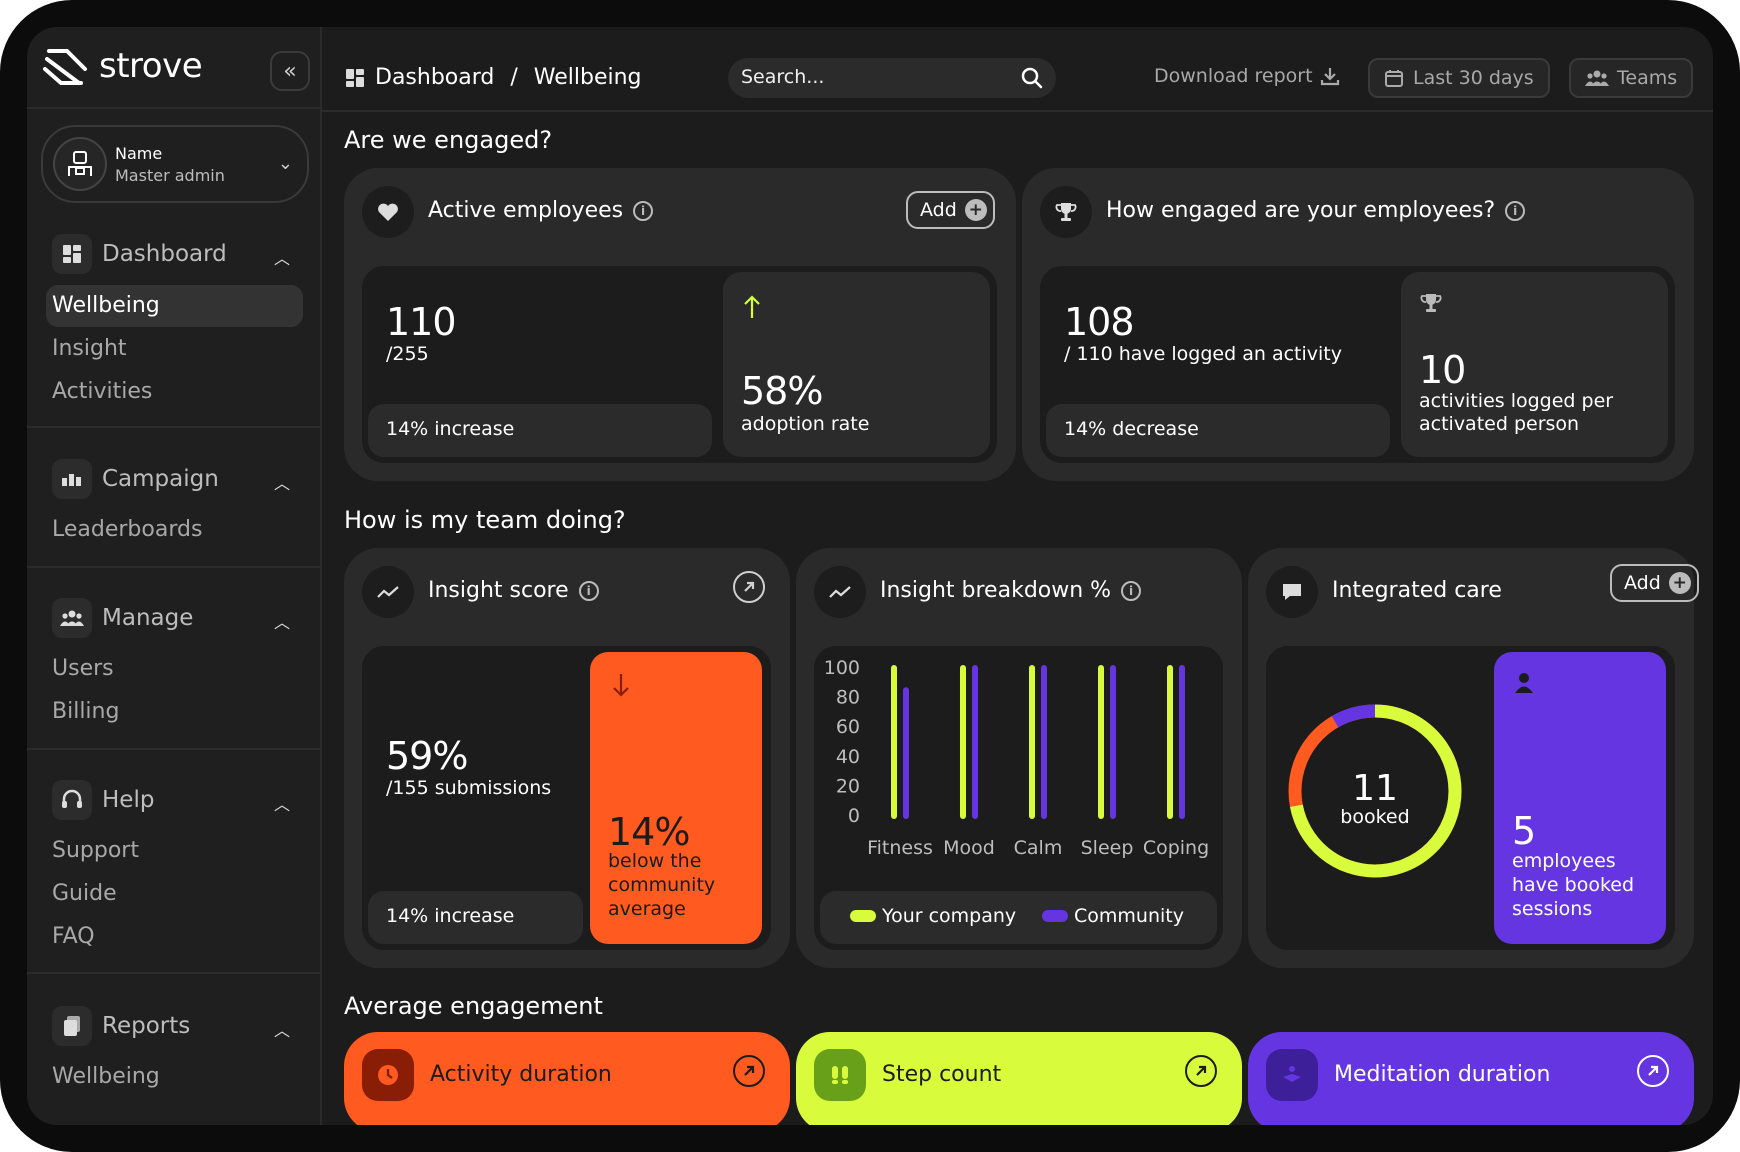  What do you see at coordinates (128, 800) in the screenshot?
I see `nav-section-label: Help` at bounding box center [128, 800].